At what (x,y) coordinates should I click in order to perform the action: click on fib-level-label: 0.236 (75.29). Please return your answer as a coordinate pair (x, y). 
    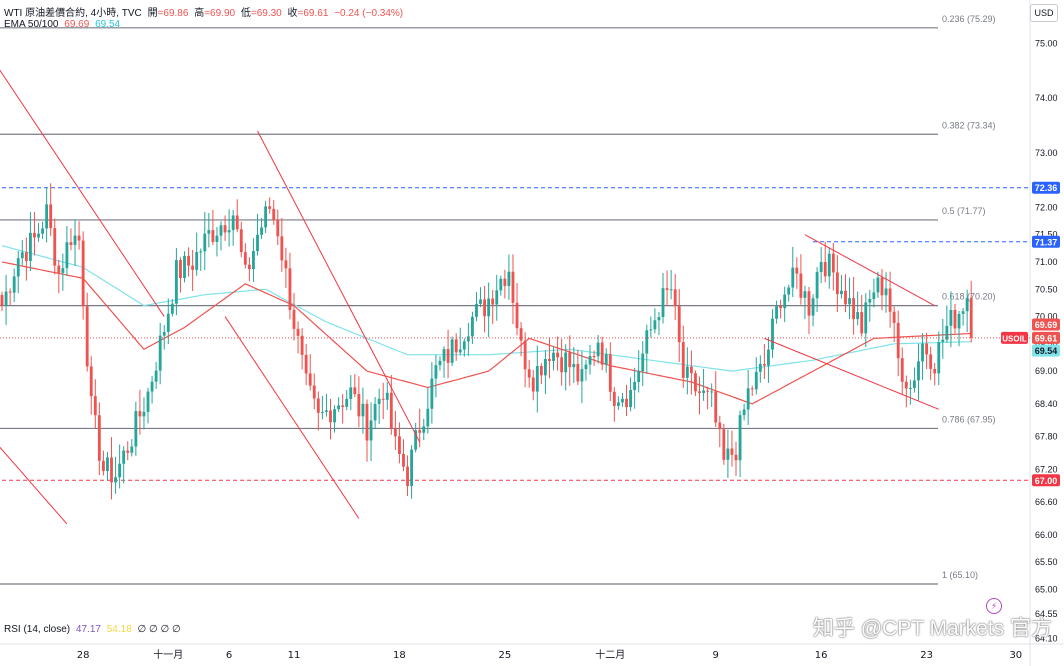
    Looking at the image, I should click on (969, 19).